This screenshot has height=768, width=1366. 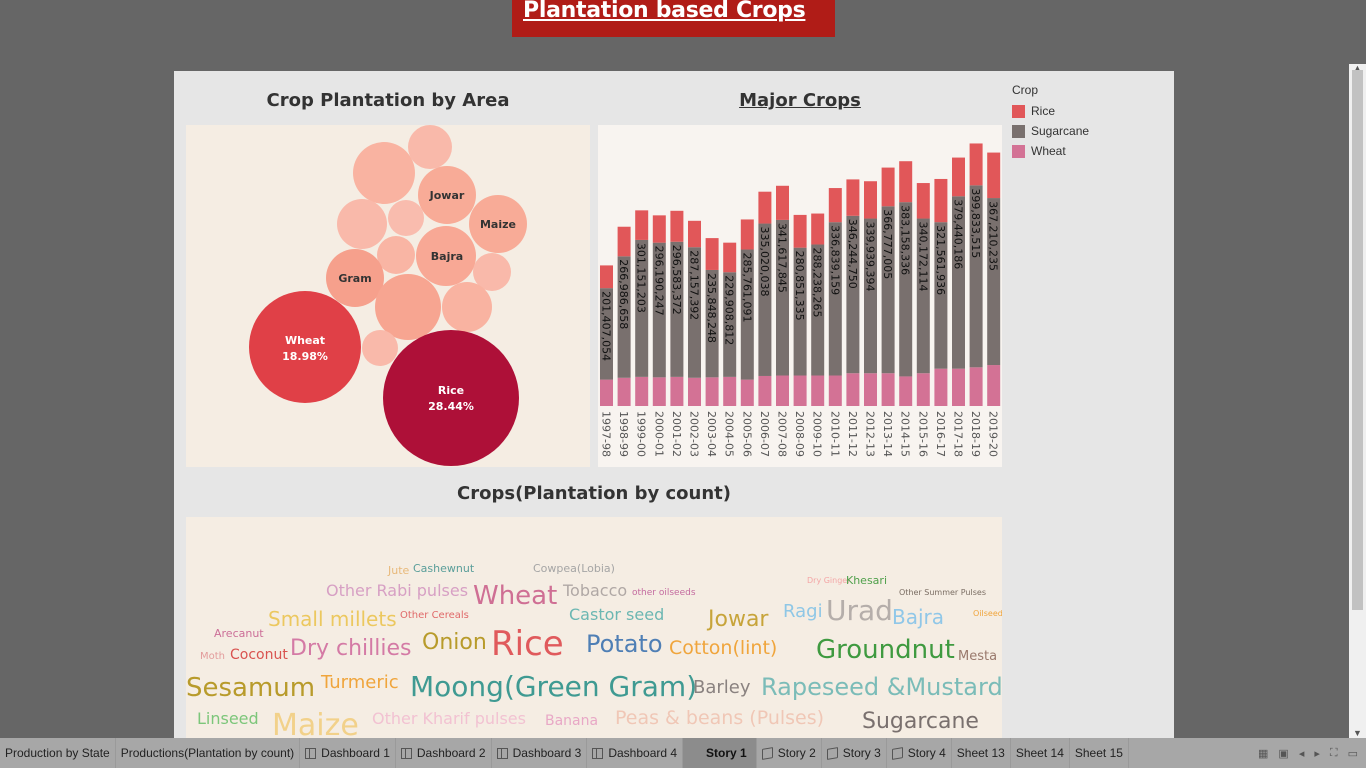 I want to click on word-cloud-item: Banana, so click(x=572, y=721).